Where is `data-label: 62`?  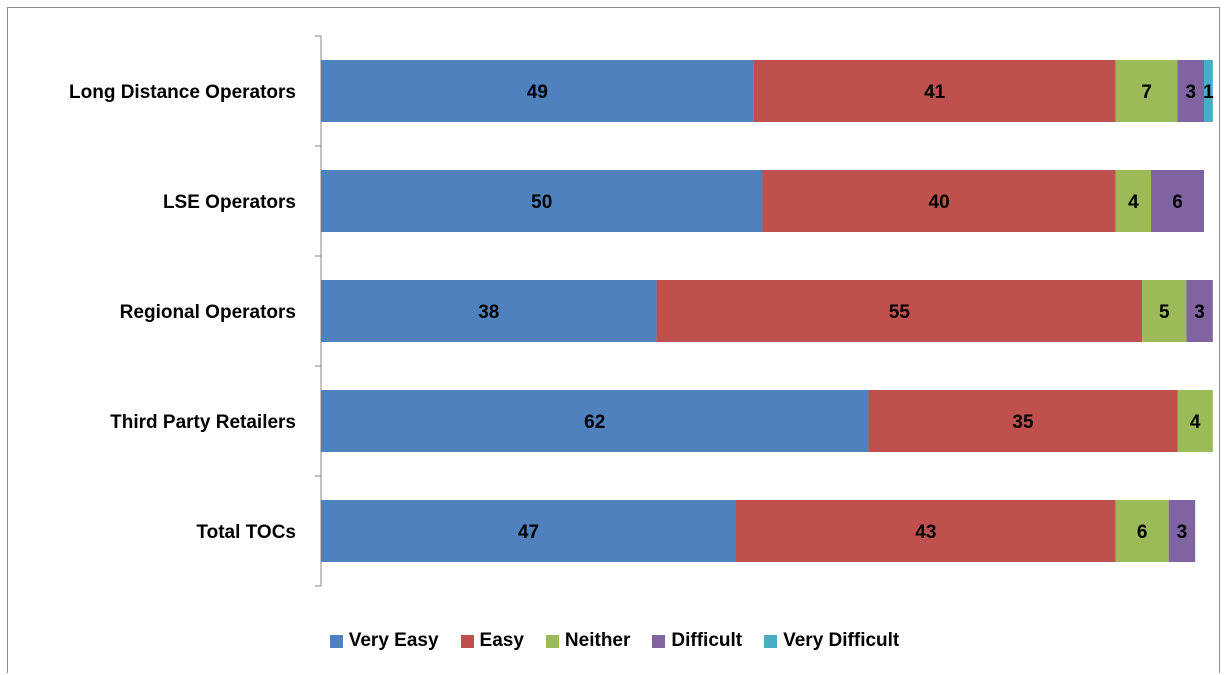 data-label: 62 is located at coordinates (594, 422).